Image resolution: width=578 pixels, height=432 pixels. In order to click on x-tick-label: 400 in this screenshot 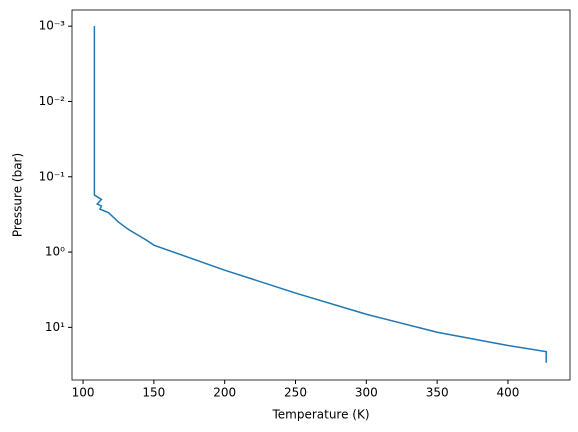, I will do `click(508, 393)`.